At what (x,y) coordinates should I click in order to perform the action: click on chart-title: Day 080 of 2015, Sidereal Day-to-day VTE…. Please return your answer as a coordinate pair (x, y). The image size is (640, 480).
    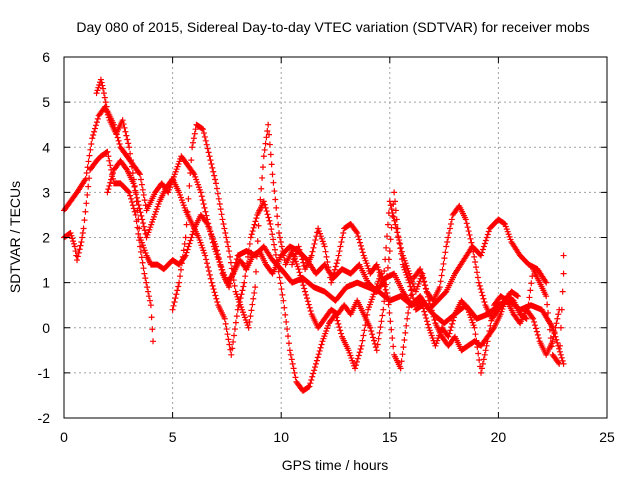
    Looking at the image, I should click on (332, 27).